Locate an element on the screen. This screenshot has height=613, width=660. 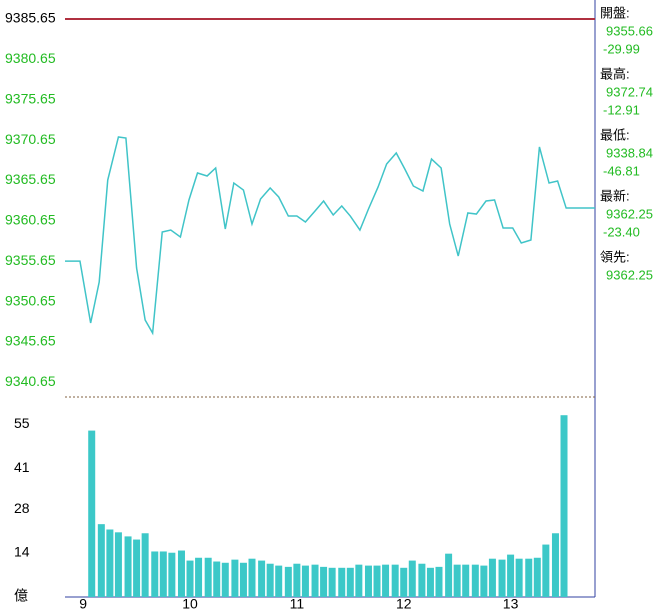
y-tick-label: 9355.65 is located at coordinates (30, 260).